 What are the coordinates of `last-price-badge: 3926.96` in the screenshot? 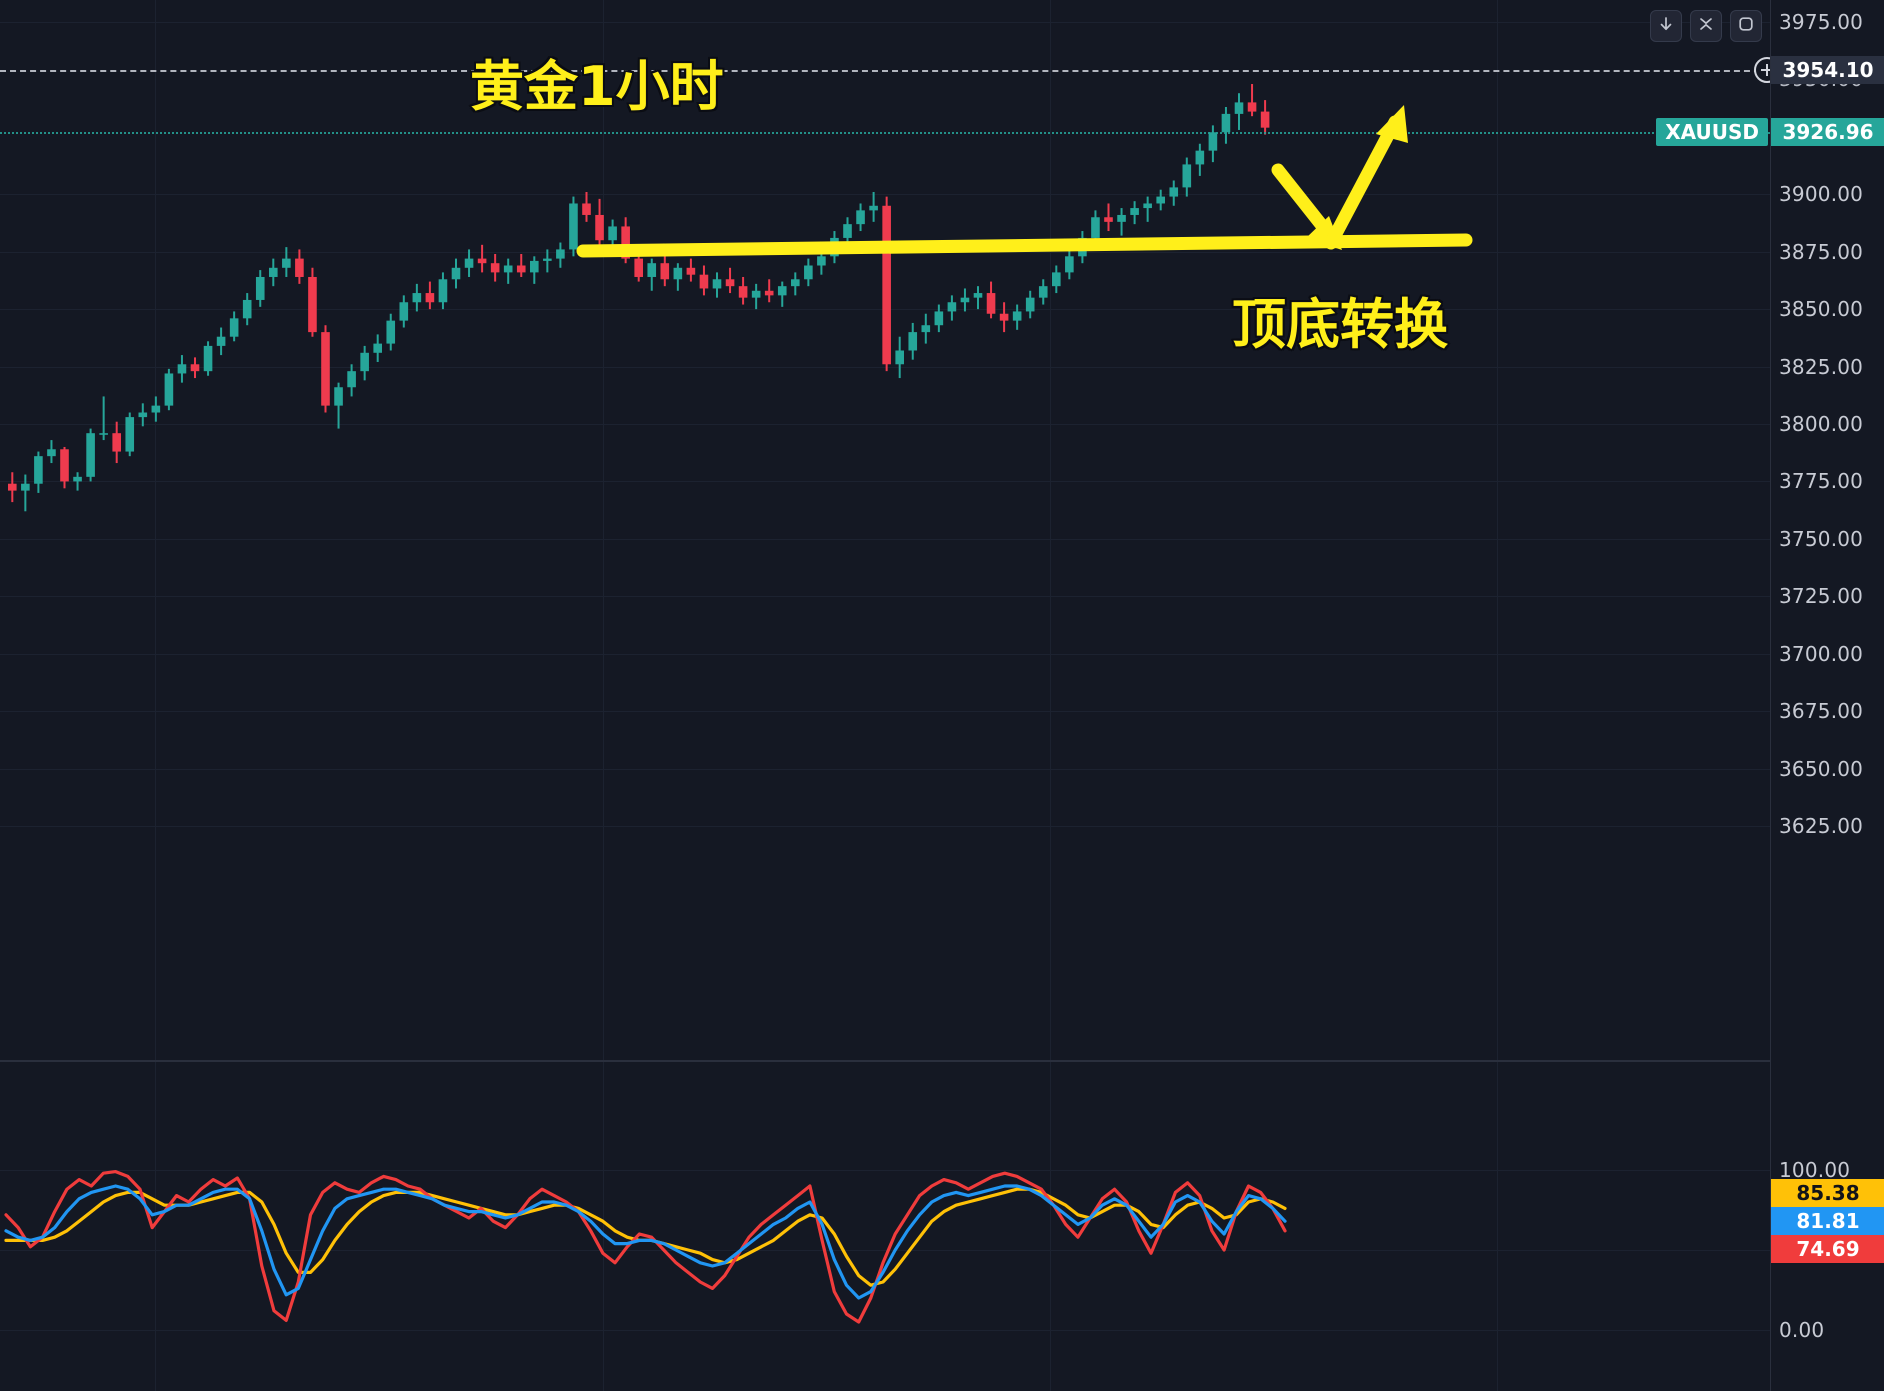 It's located at (1827, 132).